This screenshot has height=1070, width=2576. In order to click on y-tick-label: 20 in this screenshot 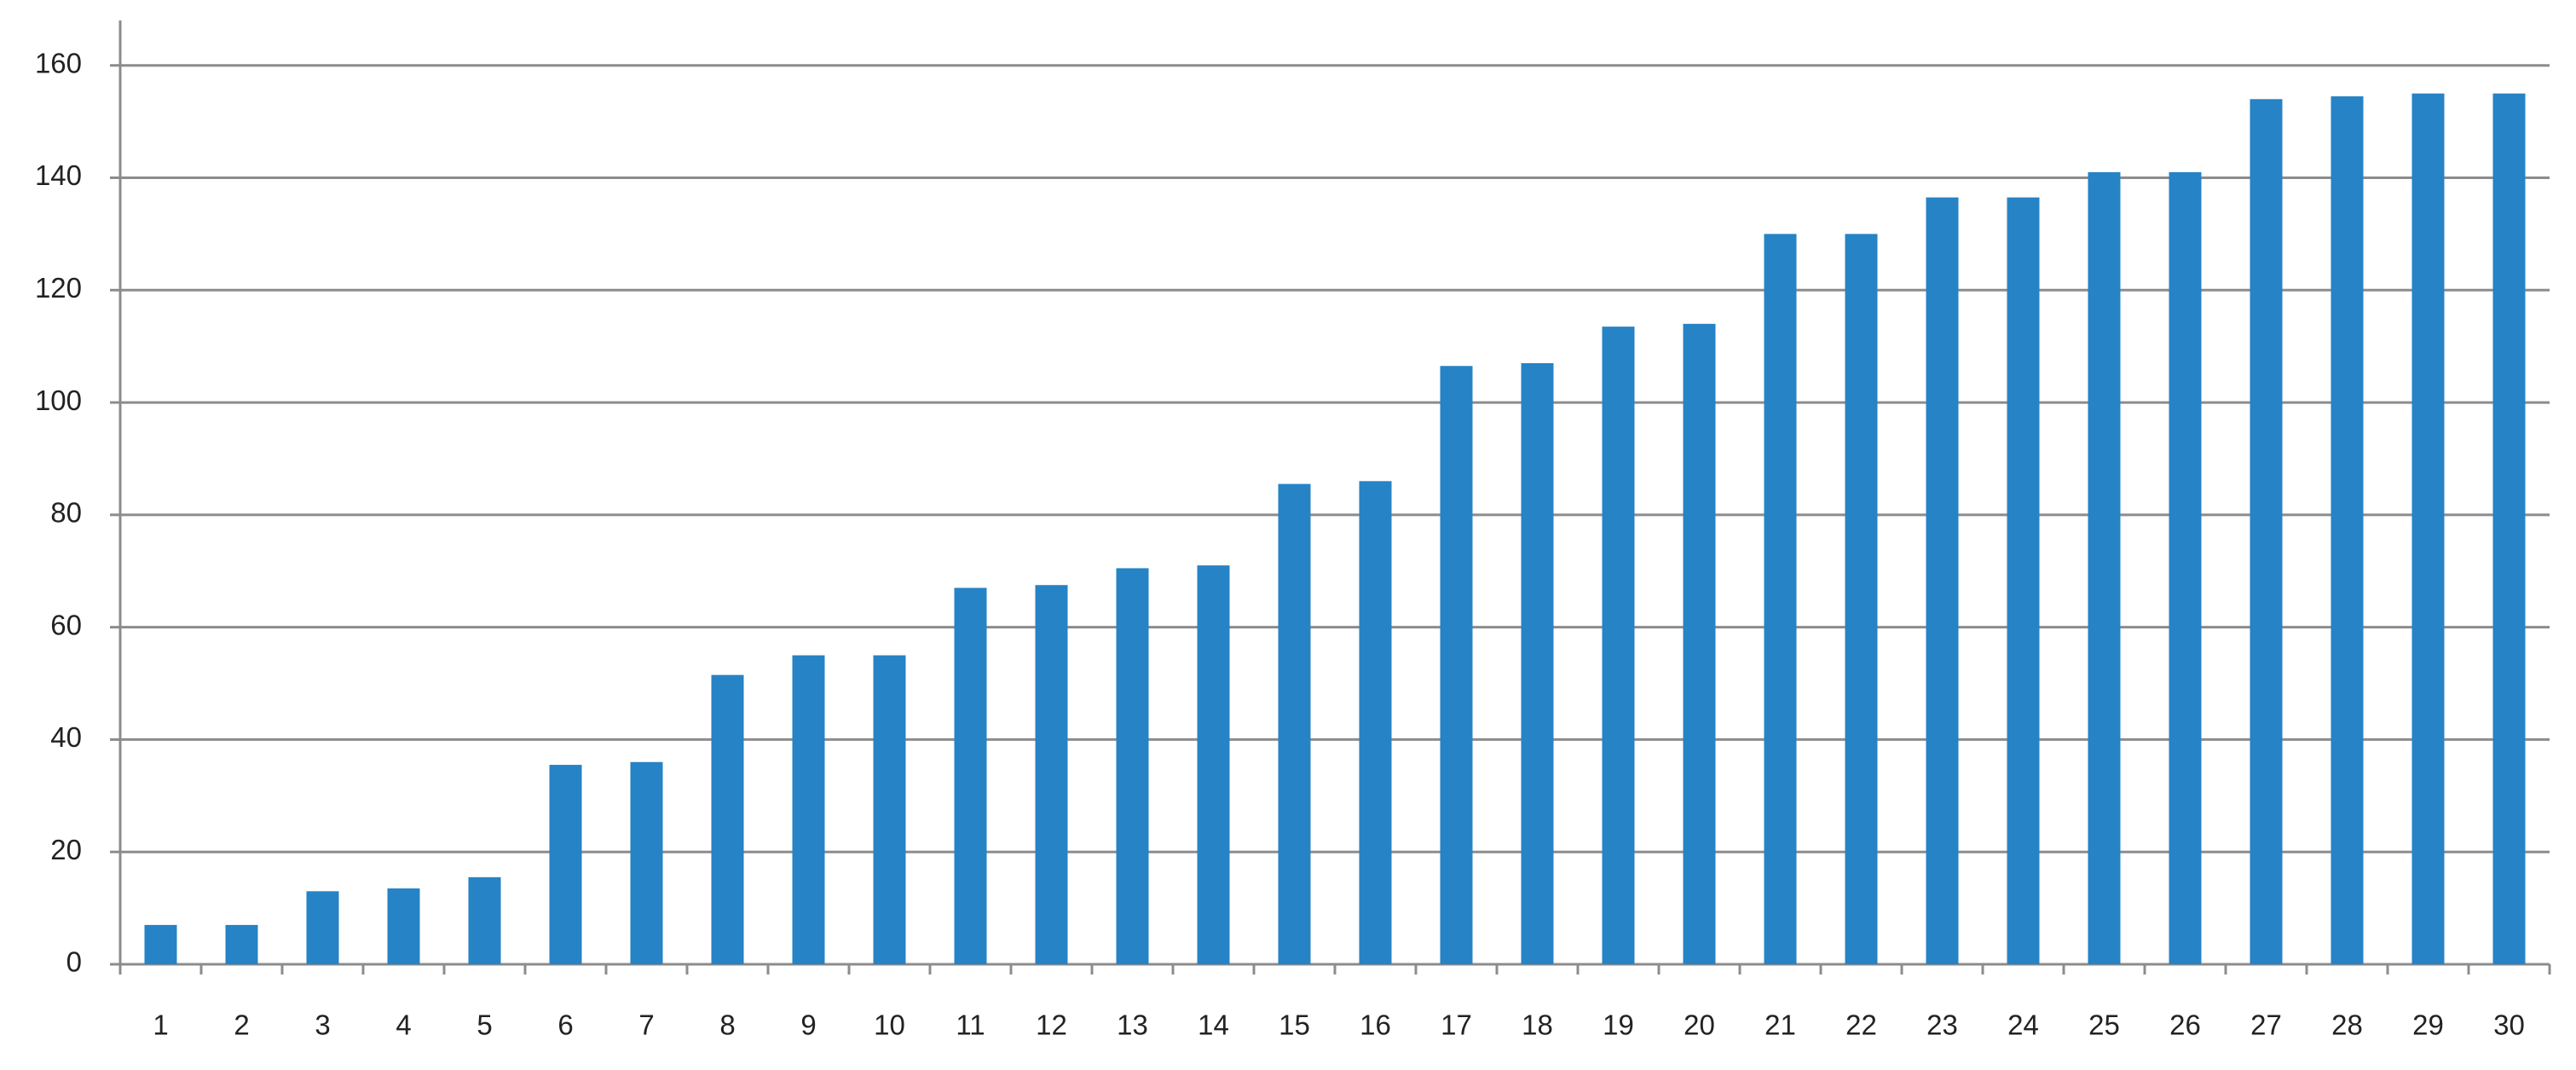, I will do `click(66, 850)`.